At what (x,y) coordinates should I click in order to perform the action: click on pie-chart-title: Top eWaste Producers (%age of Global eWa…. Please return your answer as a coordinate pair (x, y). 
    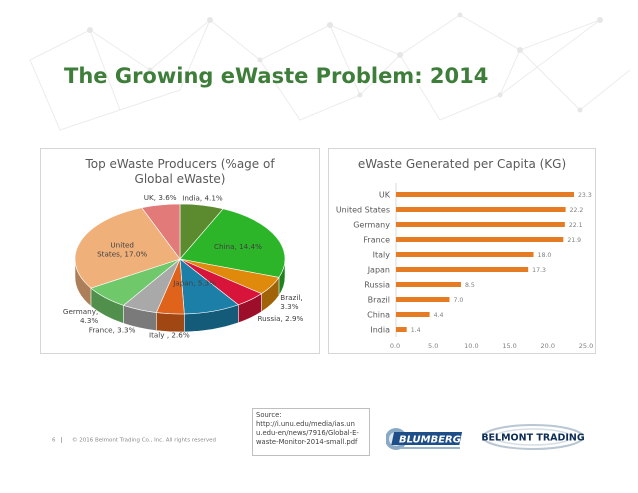
    Looking at the image, I should click on (180, 172).